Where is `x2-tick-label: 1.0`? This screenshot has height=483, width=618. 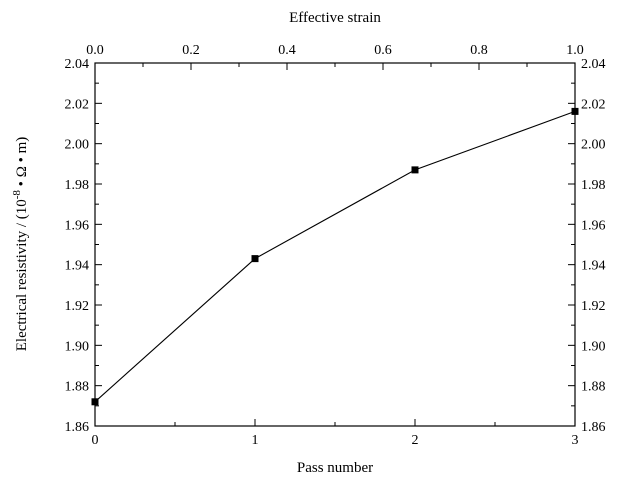
x2-tick-label: 1.0 is located at coordinates (575, 50).